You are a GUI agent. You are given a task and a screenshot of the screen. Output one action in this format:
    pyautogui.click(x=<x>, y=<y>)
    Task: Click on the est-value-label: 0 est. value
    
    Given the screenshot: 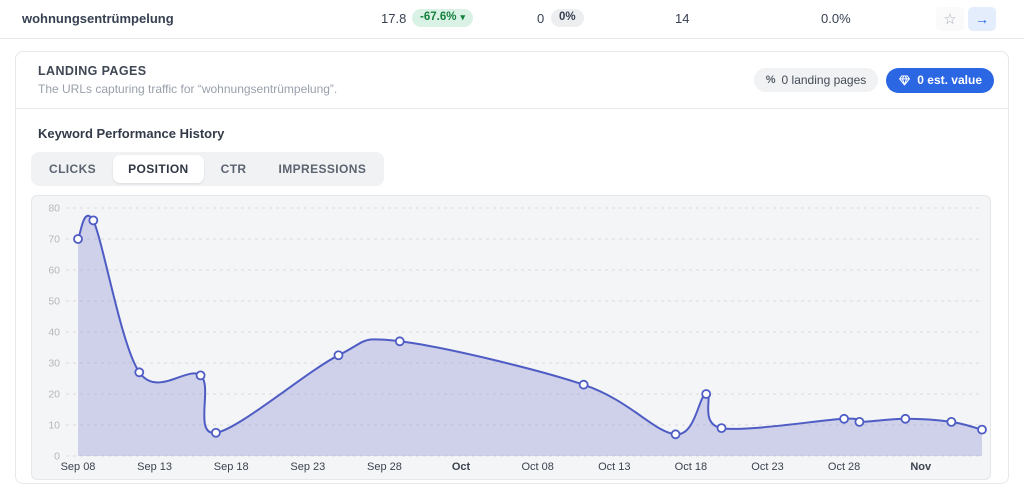 What is the action you would take?
    pyautogui.click(x=949, y=80)
    